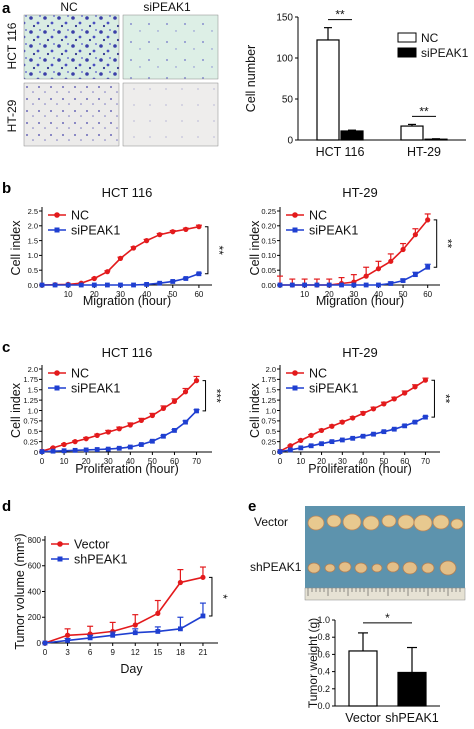 The width and height of the screenshot is (474, 729). I want to click on migration-micrographs: NC siPEAK1 HCT 116 HT-29, so click(112, 73).